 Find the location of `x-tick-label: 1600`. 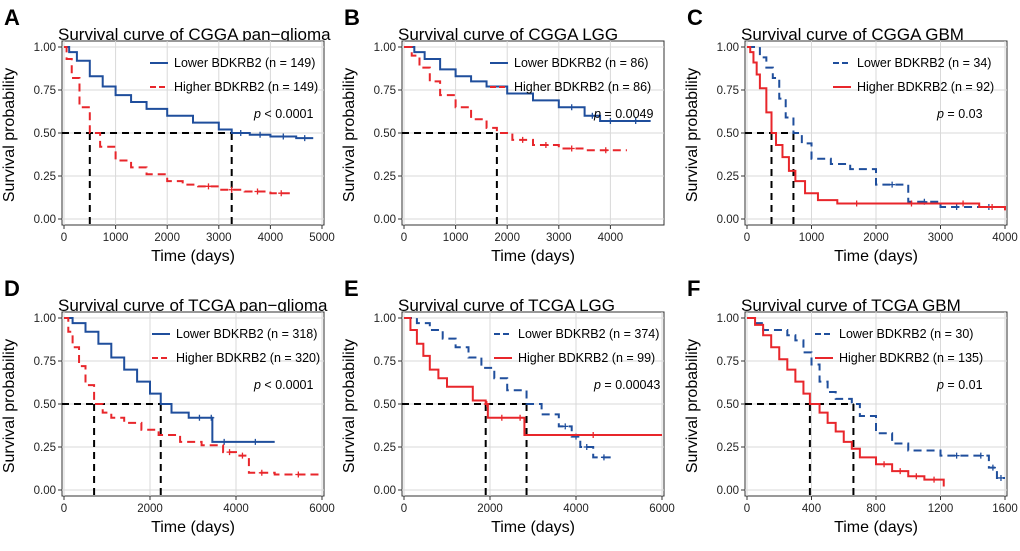

x-tick-label: 1600 is located at coordinates (1005, 509).